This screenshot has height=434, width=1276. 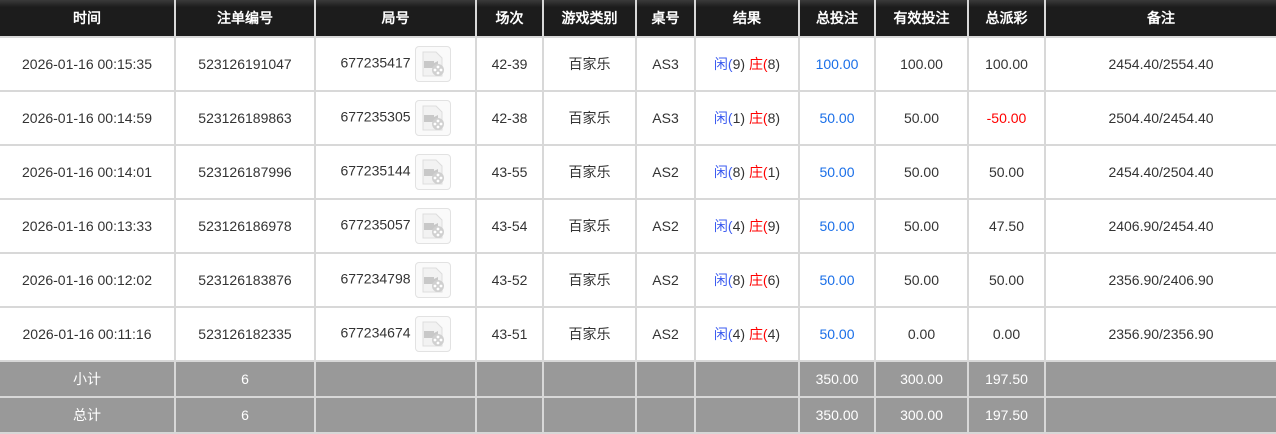 What do you see at coordinates (1006, 18) in the screenshot?
I see `column-header: 总派彩` at bounding box center [1006, 18].